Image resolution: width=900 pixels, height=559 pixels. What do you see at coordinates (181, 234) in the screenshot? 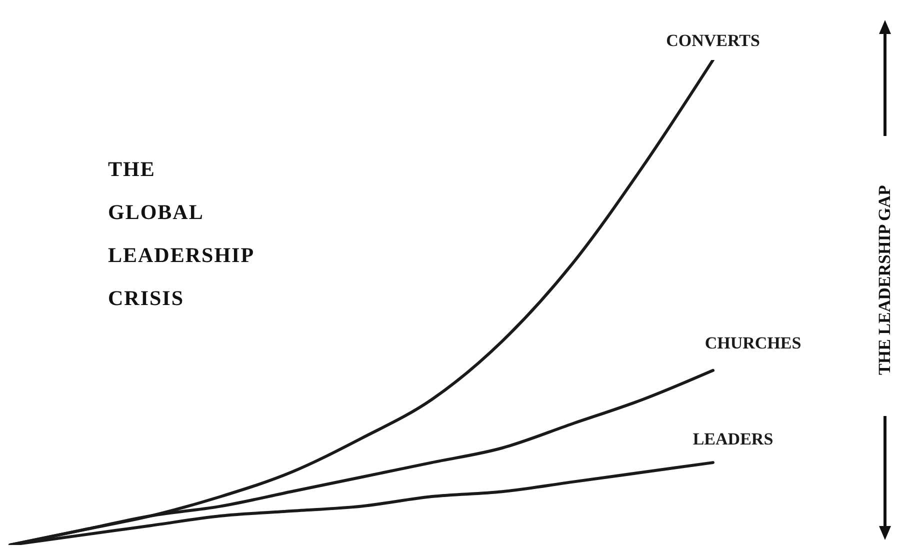
I see `text: THE GLOBAL LEADERSHIP CRISIS` at bounding box center [181, 234].